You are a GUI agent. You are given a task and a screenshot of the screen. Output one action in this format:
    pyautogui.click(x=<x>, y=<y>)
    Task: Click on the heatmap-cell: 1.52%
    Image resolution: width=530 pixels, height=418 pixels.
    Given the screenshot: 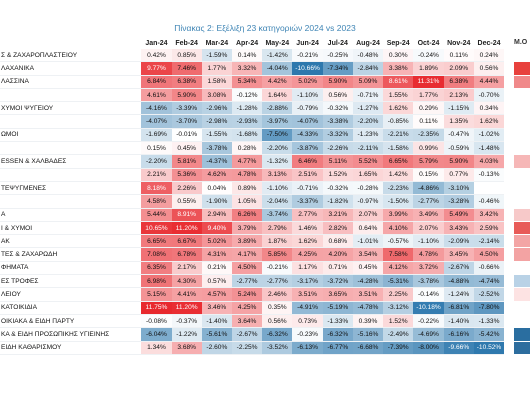 What is the action you would take?
    pyautogui.click(x=398, y=321)
    